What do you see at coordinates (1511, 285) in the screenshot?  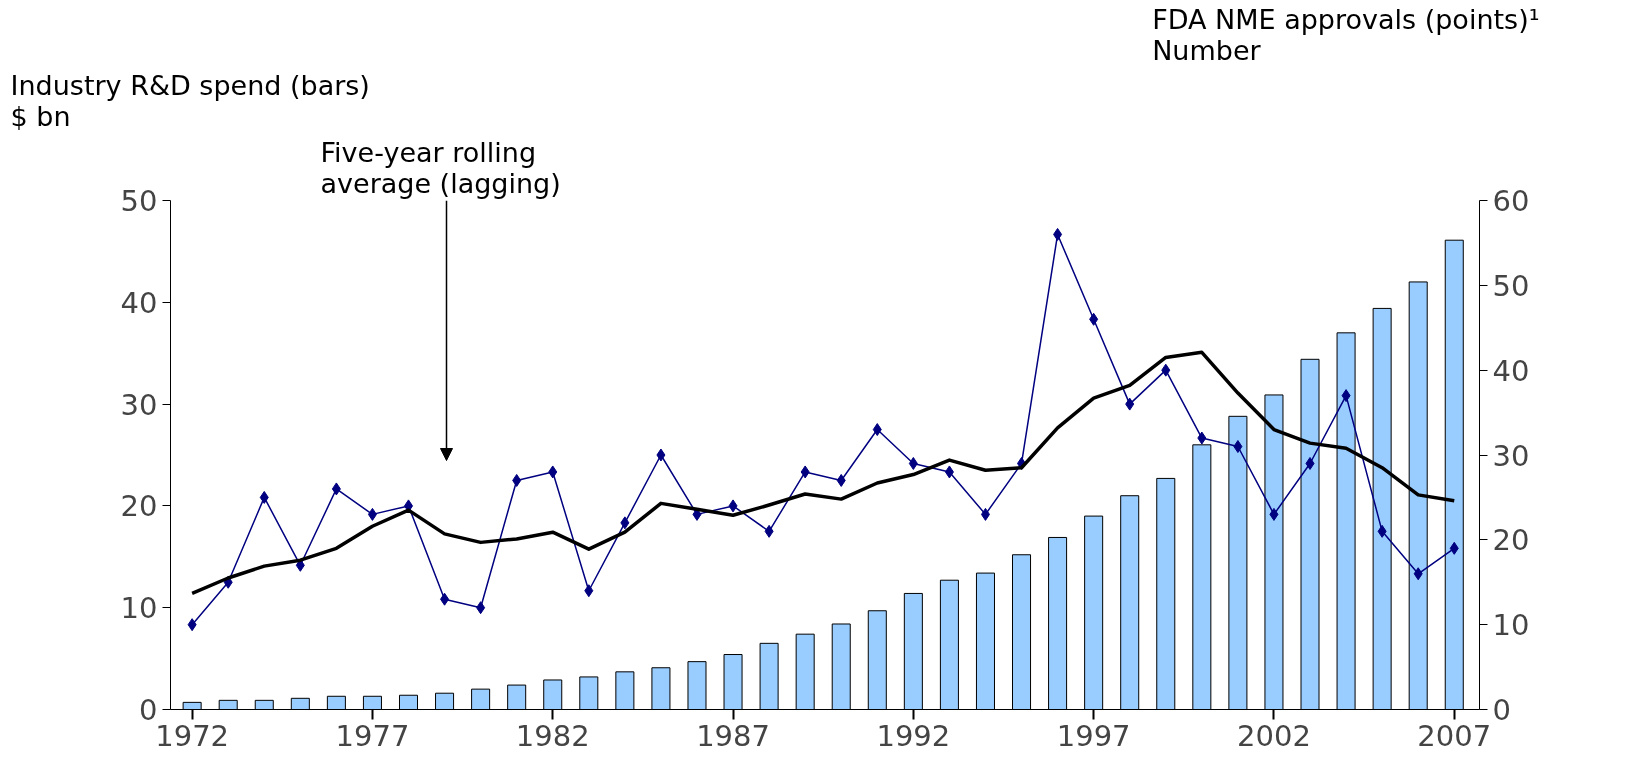 I see `y2-tick-label: 50` at bounding box center [1511, 285].